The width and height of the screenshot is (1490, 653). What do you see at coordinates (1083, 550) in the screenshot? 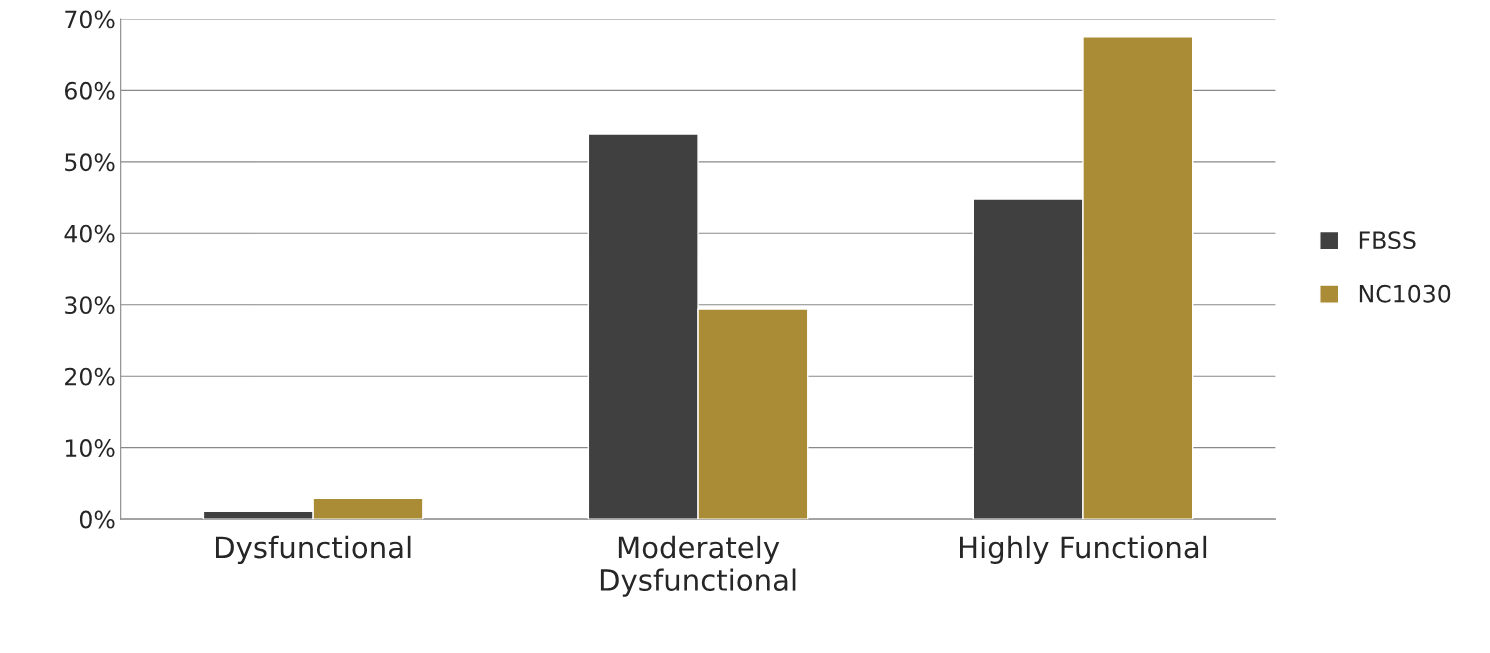
I see `x-tick-label: Highly Functional` at bounding box center [1083, 550].